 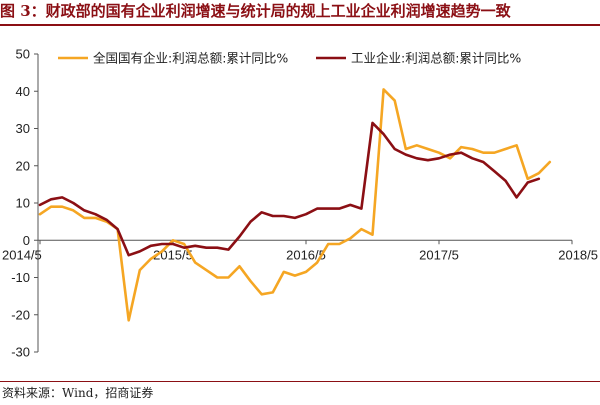 What do you see at coordinates (20, 314) in the screenshot?
I see `y-tick-label: -20` at bounding box center [20, 314].